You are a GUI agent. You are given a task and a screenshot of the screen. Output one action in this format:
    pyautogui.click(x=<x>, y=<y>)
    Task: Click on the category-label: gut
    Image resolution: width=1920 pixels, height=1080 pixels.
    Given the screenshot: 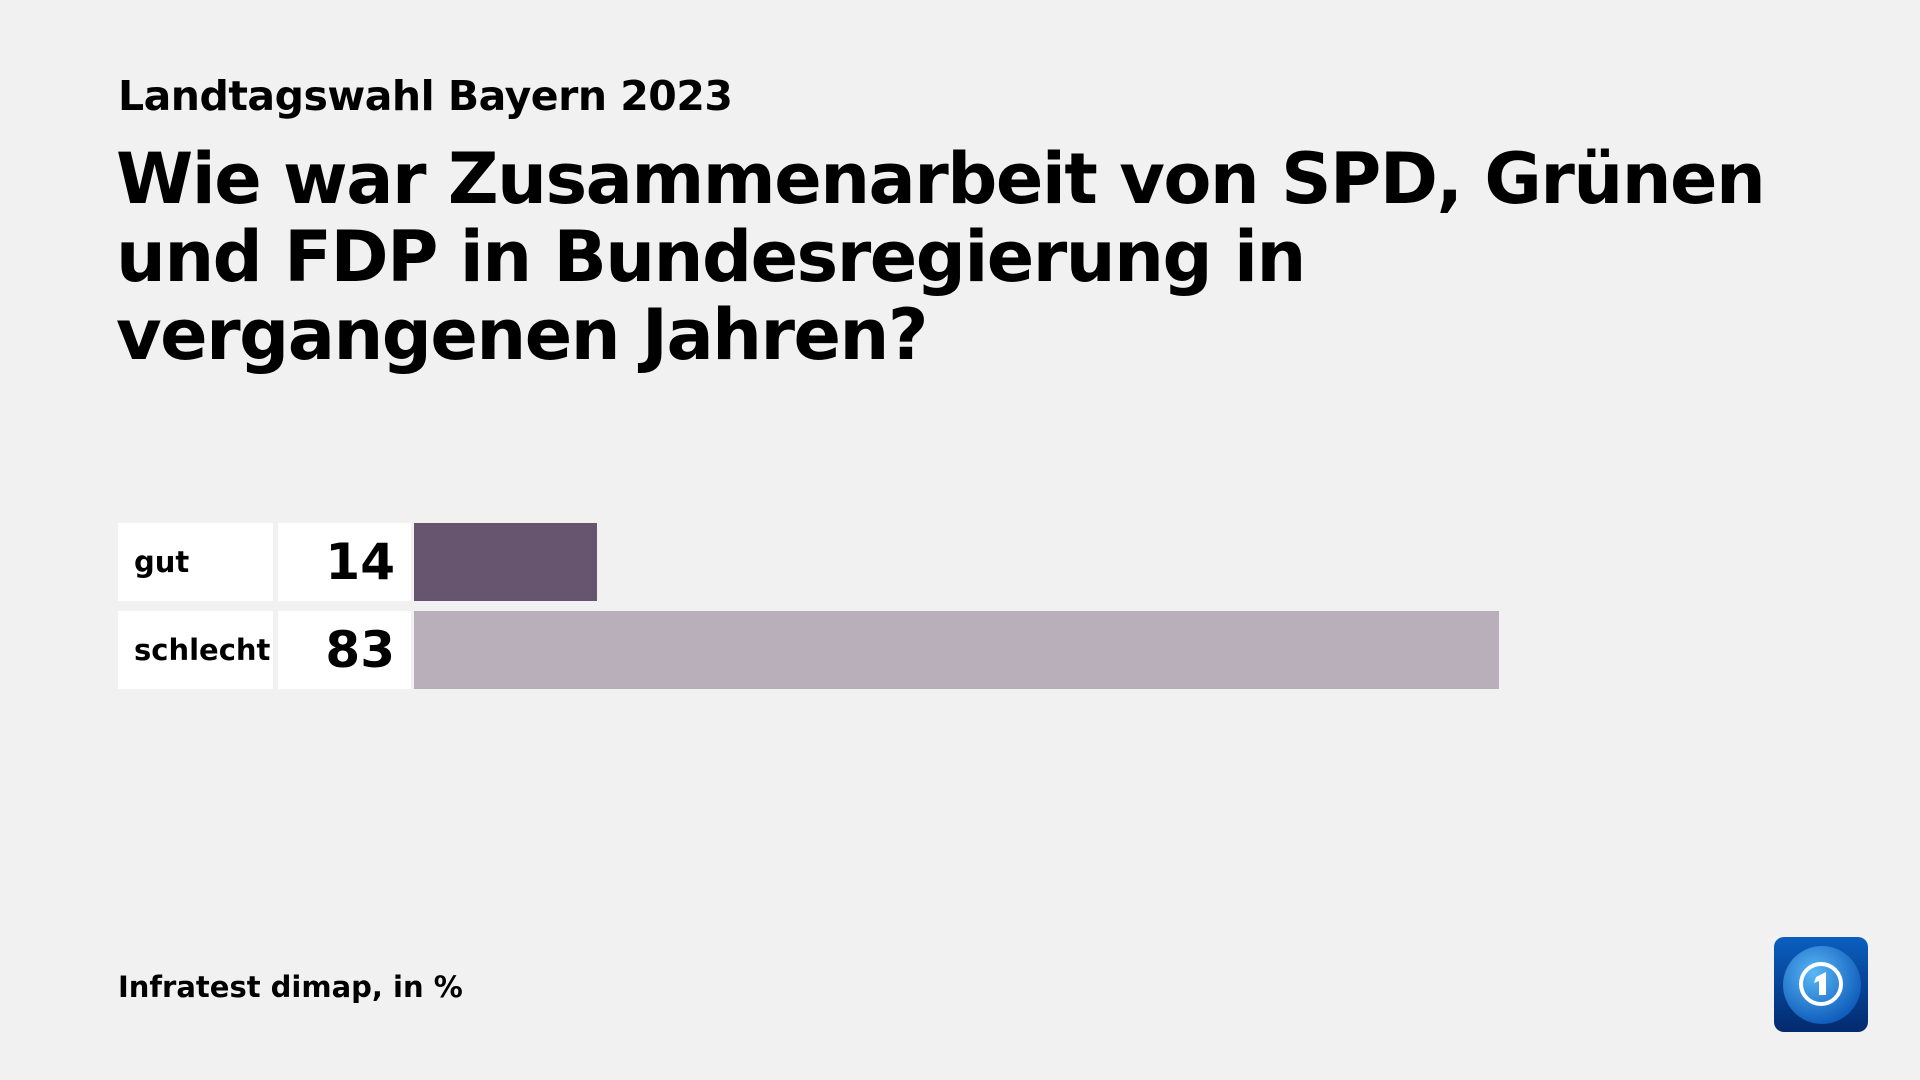 What is the action you would take?
    pyautogui.click(x=195, y=562)
    